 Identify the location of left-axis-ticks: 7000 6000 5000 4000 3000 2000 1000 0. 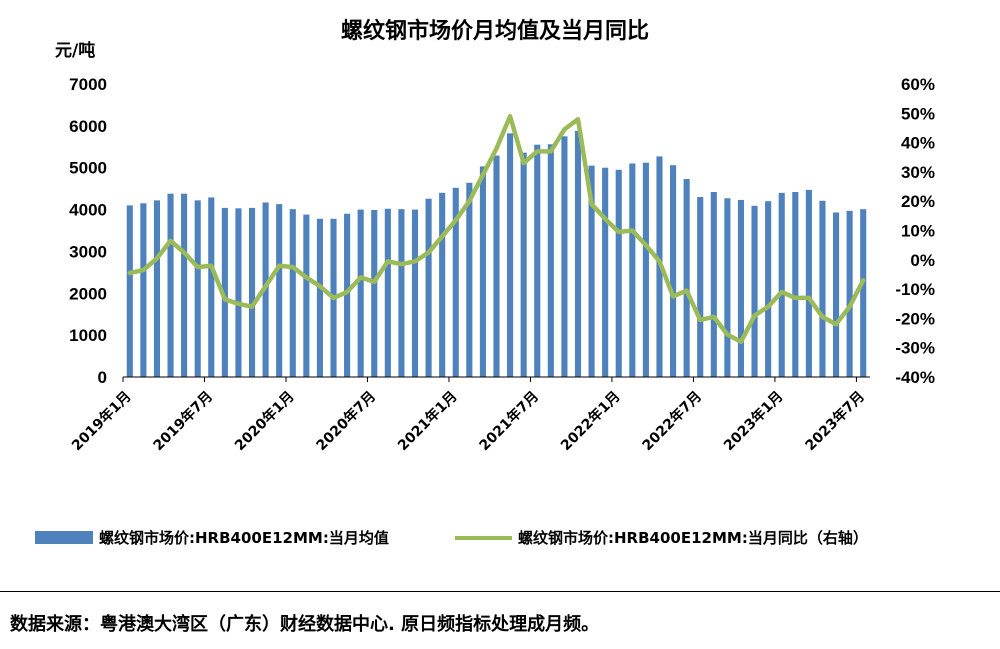
(88, 231).